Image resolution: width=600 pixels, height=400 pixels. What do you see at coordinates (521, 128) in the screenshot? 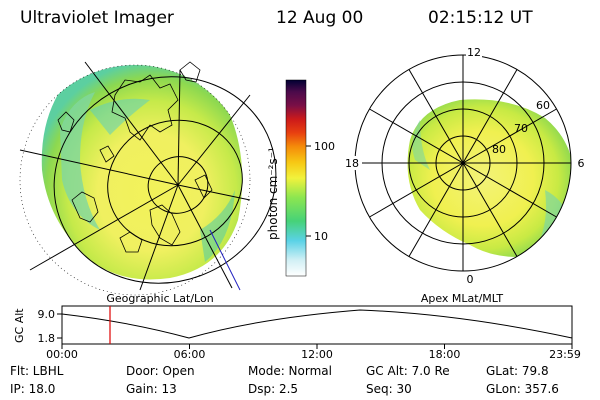
I see `mlat-label-70: 70` at bounding box center [521, 128].